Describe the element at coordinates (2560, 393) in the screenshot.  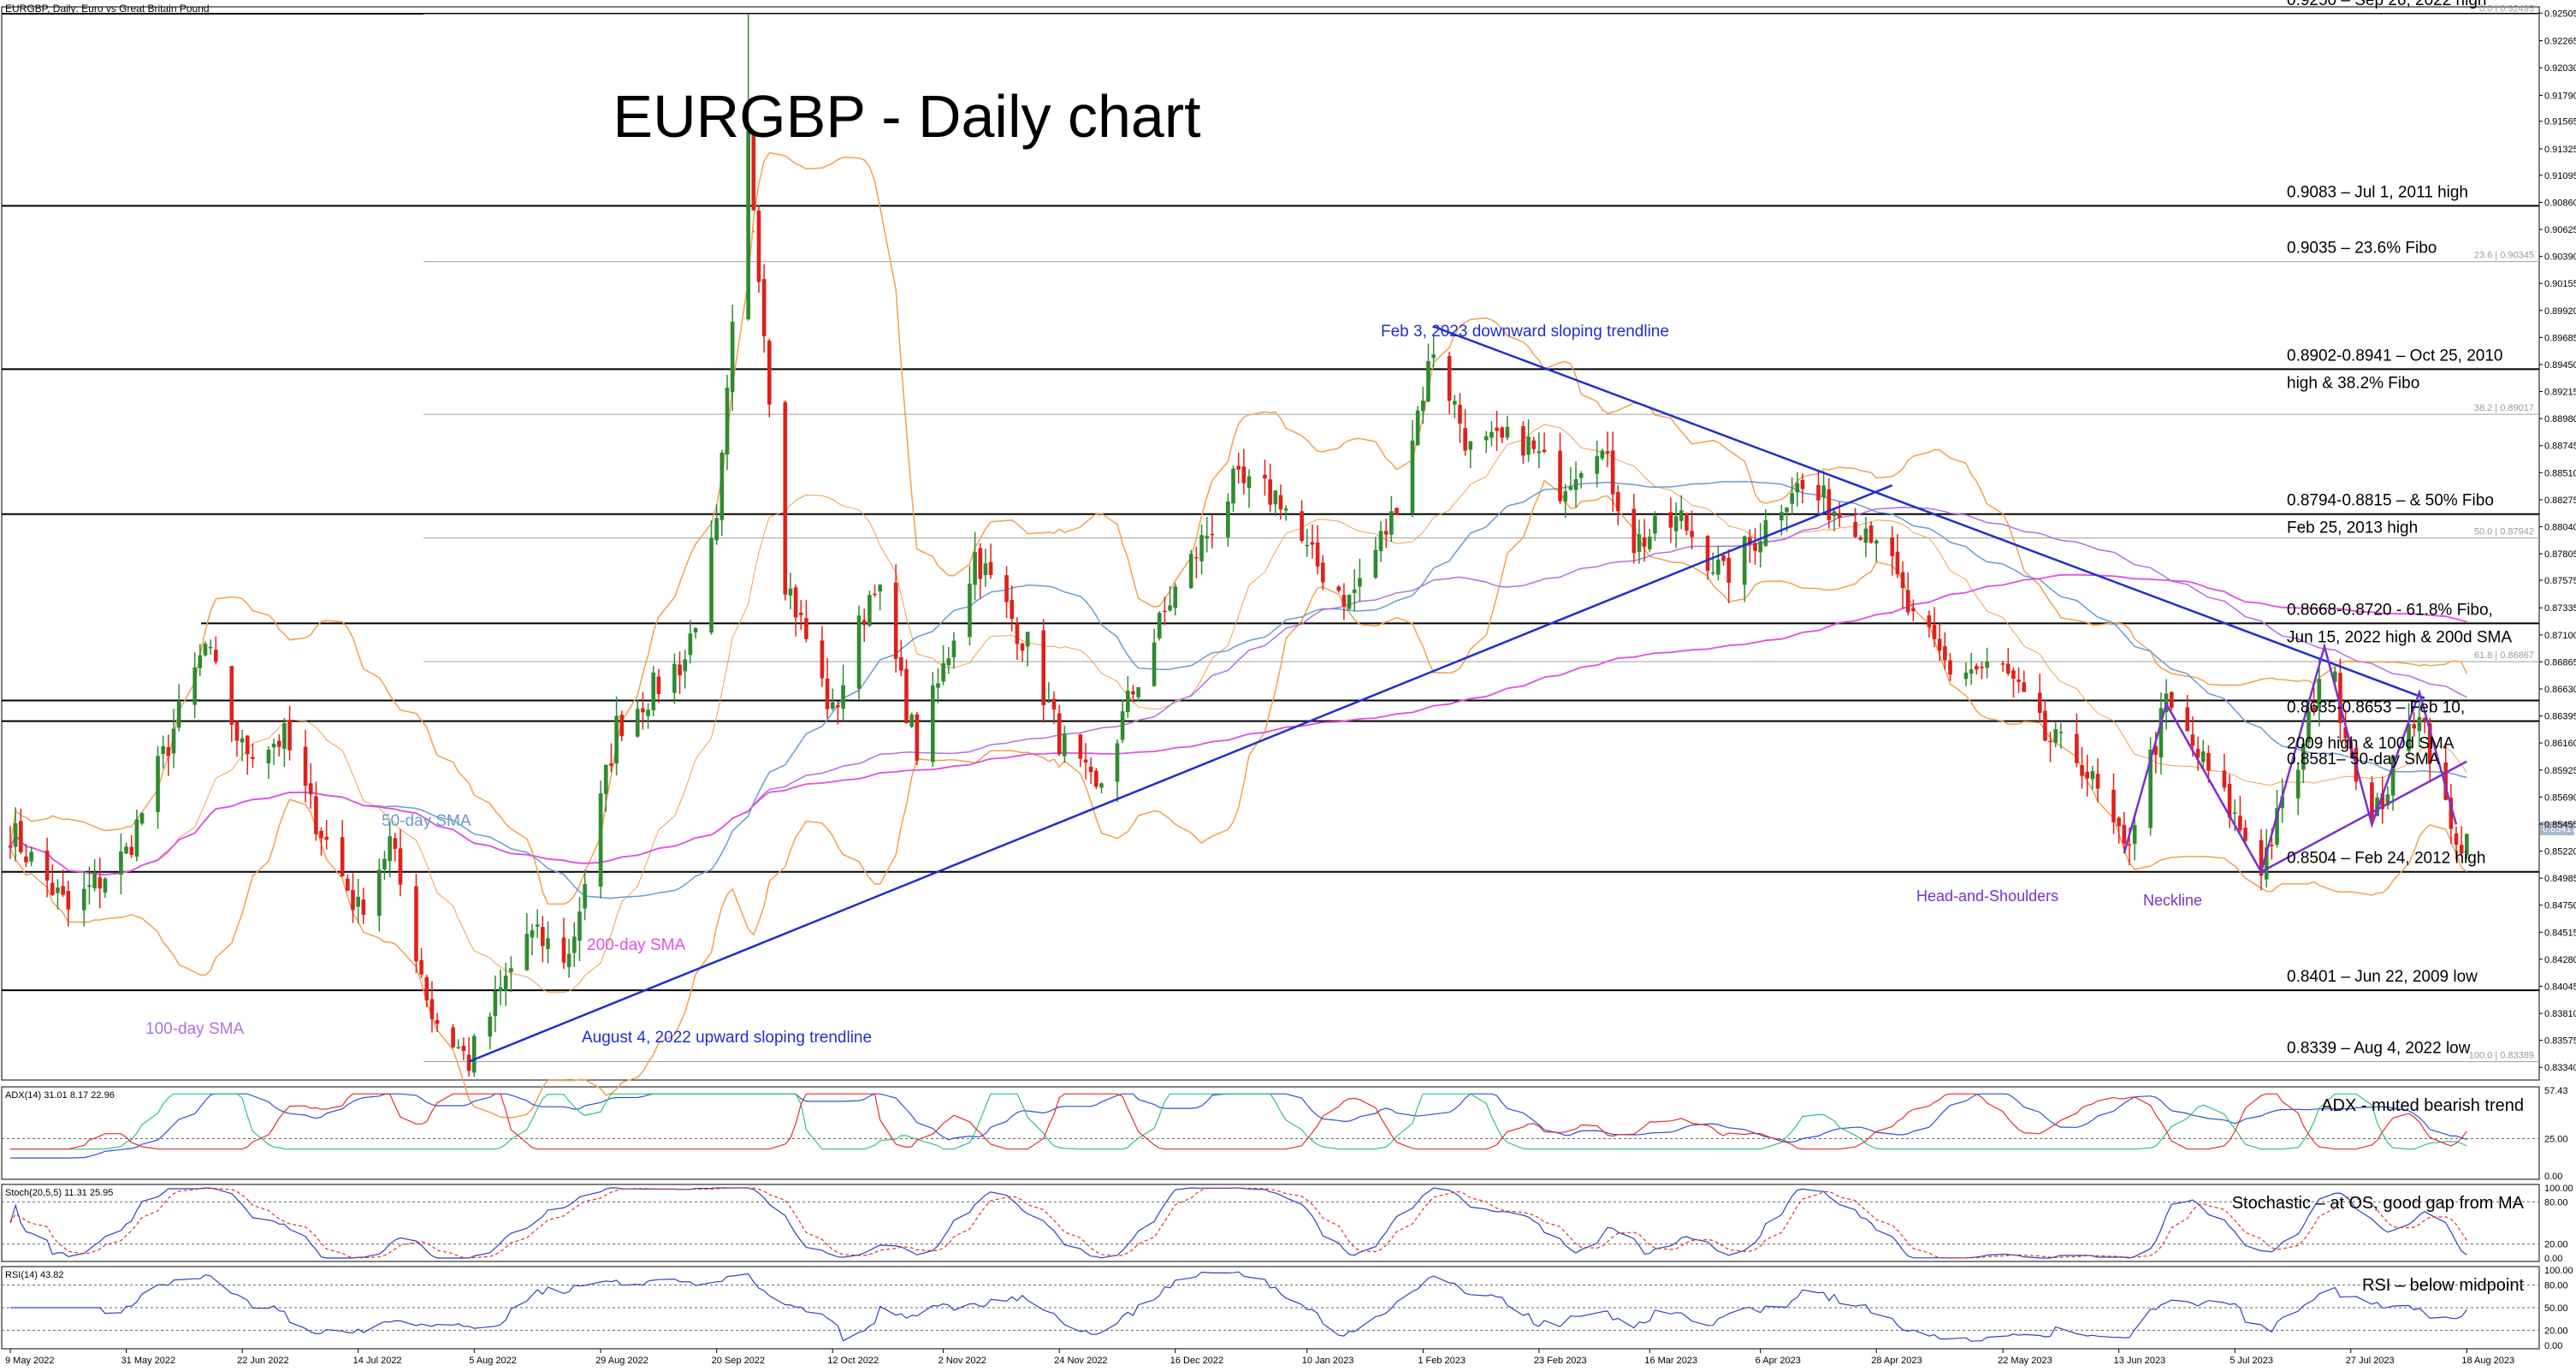
I see `price-tick-label: 0.89215` at that location.